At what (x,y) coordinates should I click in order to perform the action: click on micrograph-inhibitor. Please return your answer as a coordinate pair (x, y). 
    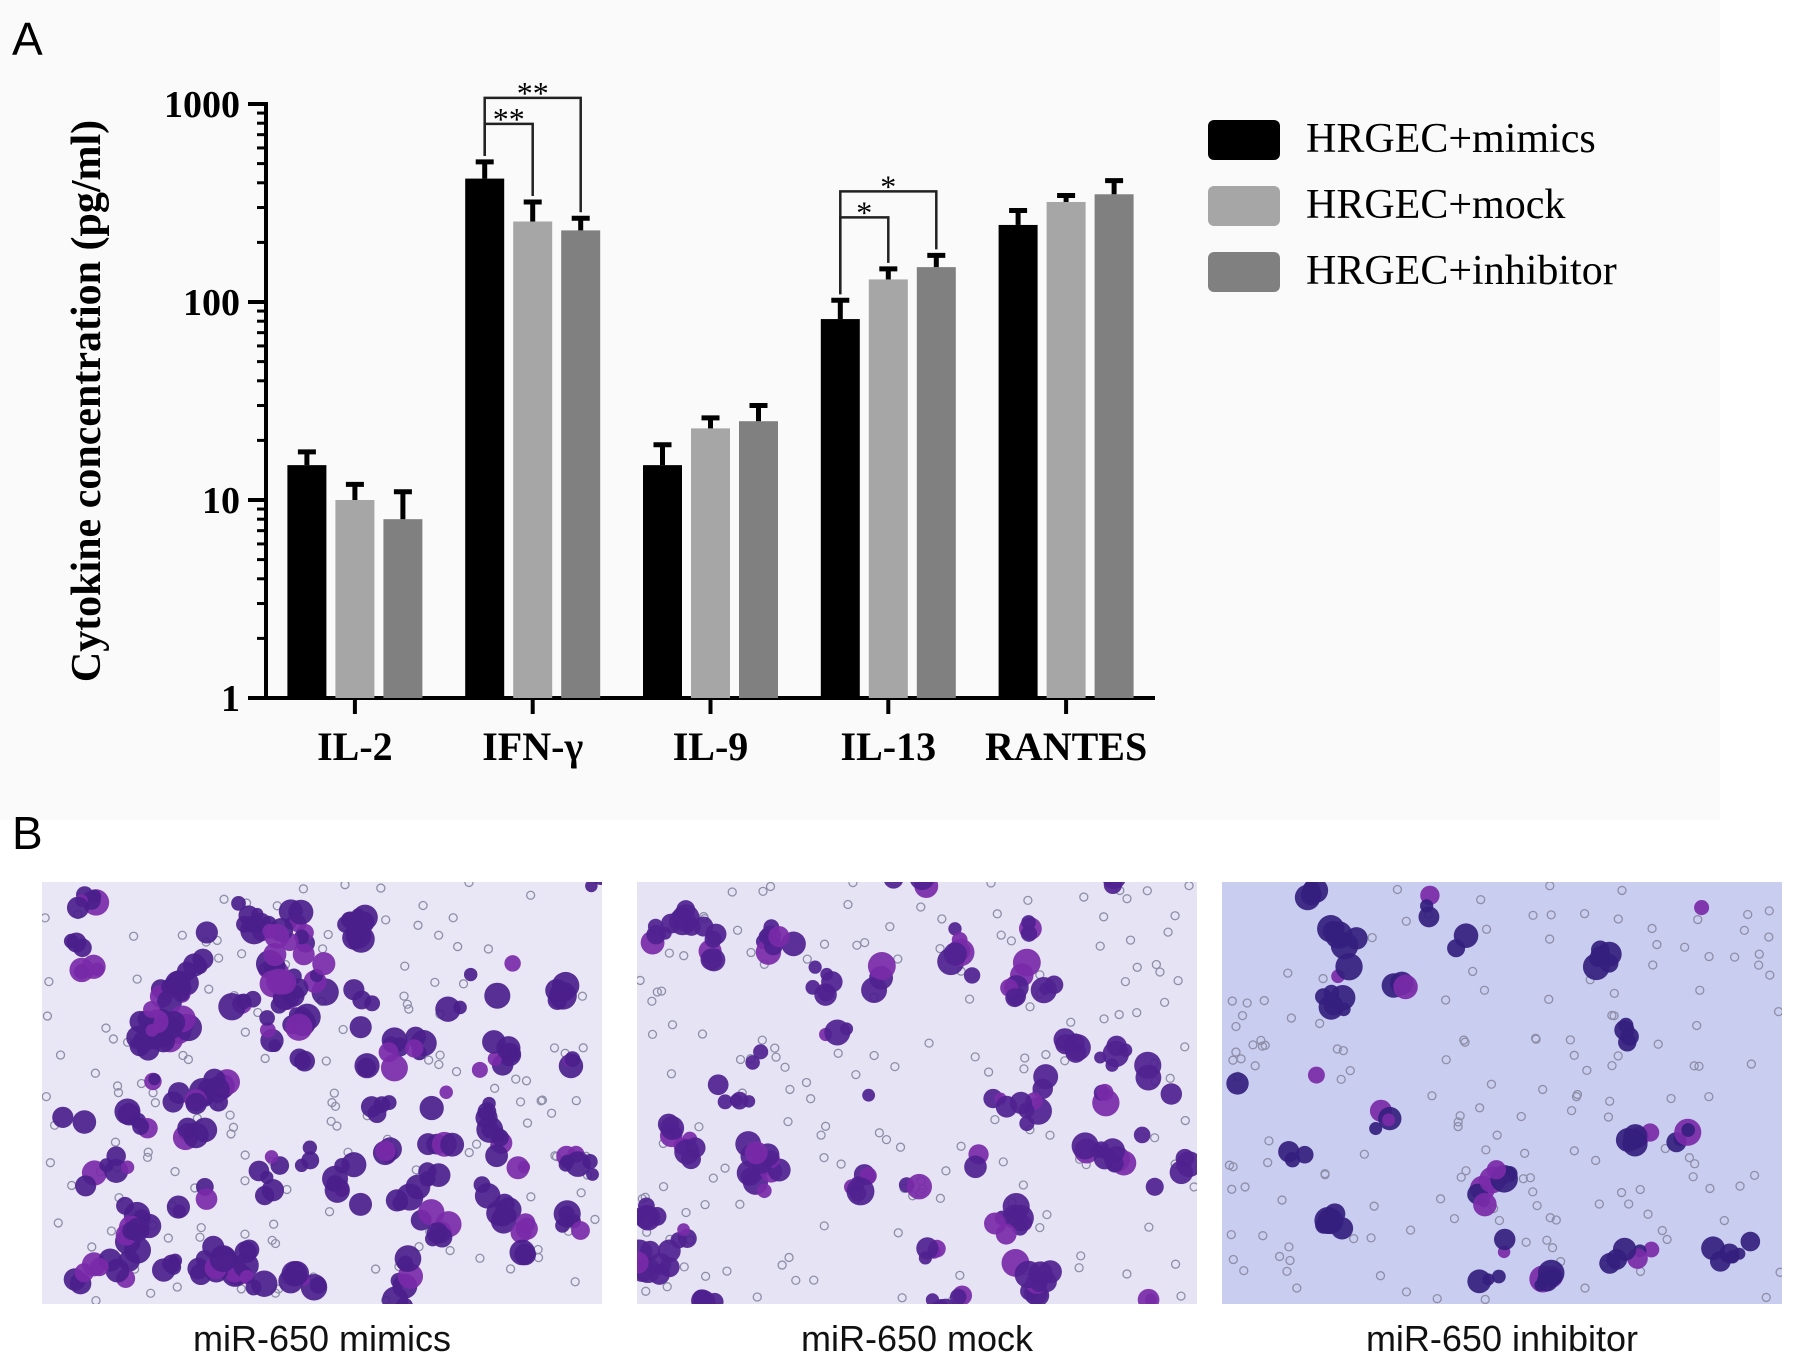
    Looking at the image, I should click on (1502, 1093).